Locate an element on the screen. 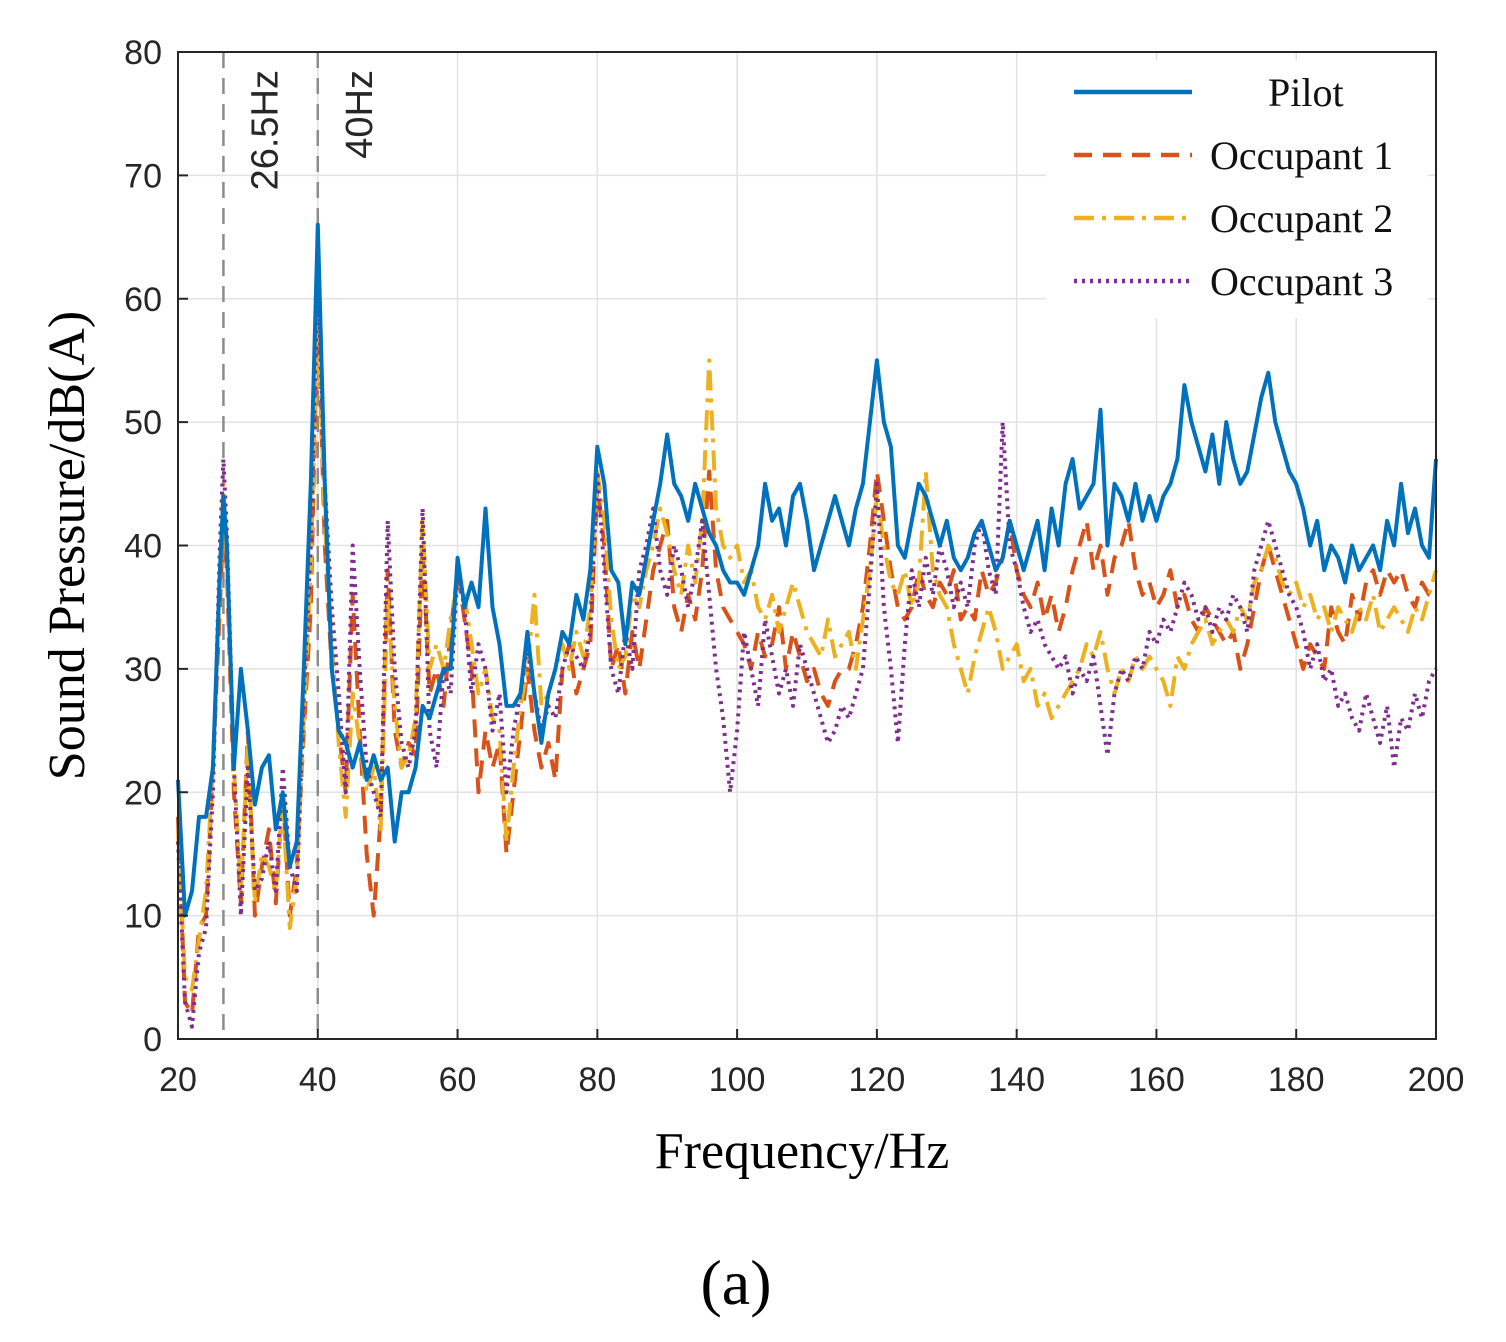  y-tick-label: 60 is located at coordinates (143, 300).